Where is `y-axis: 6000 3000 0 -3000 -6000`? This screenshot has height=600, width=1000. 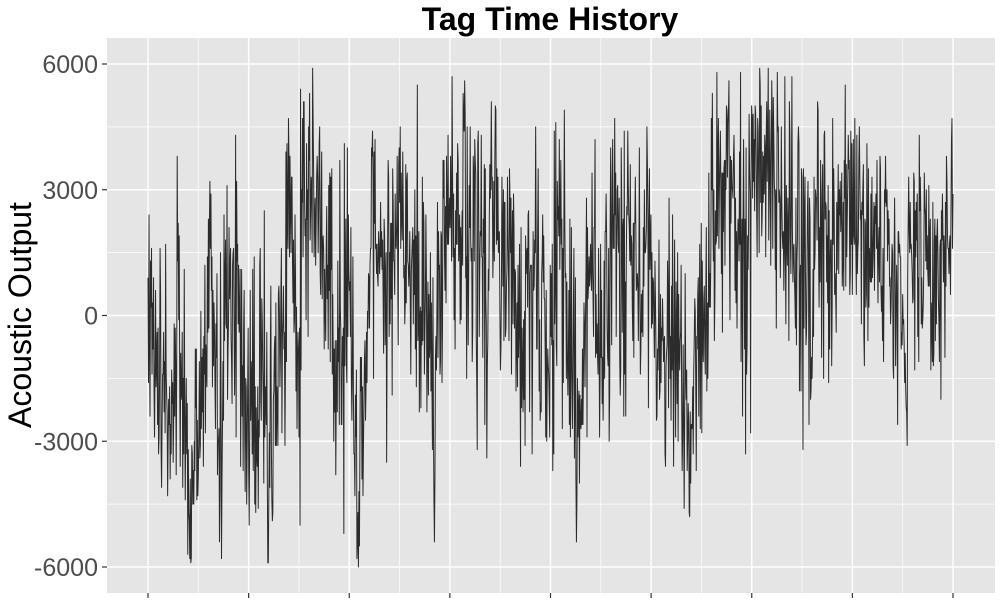 y-axis: 6000 3000 0 -3000 -6000 is located at coordinates (70, 316).